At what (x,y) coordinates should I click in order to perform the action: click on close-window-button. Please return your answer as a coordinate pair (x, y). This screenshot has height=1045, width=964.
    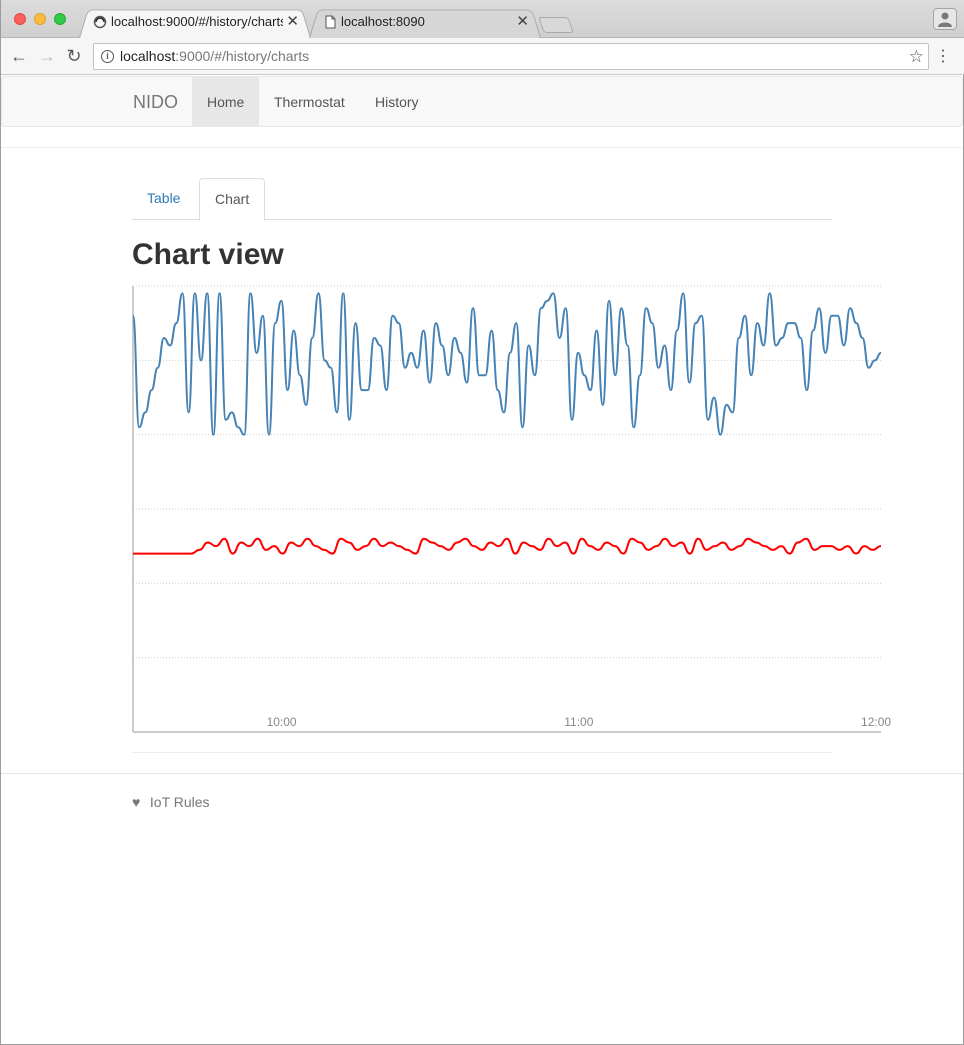
    Looking at the image, I should click on (20, 19).